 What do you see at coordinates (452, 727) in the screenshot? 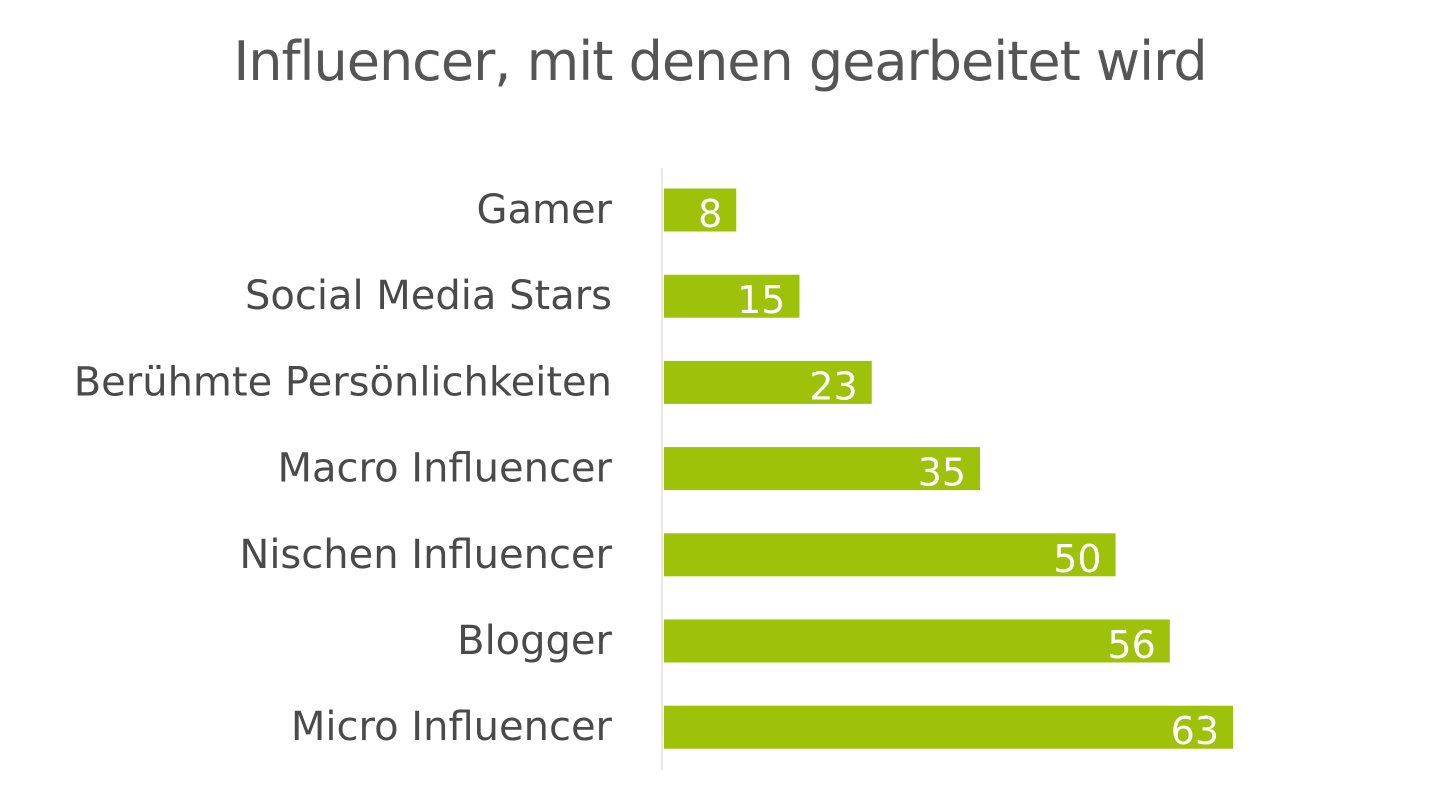
I see `category-label: Micro Influencer` at bounding box center [452, 727].